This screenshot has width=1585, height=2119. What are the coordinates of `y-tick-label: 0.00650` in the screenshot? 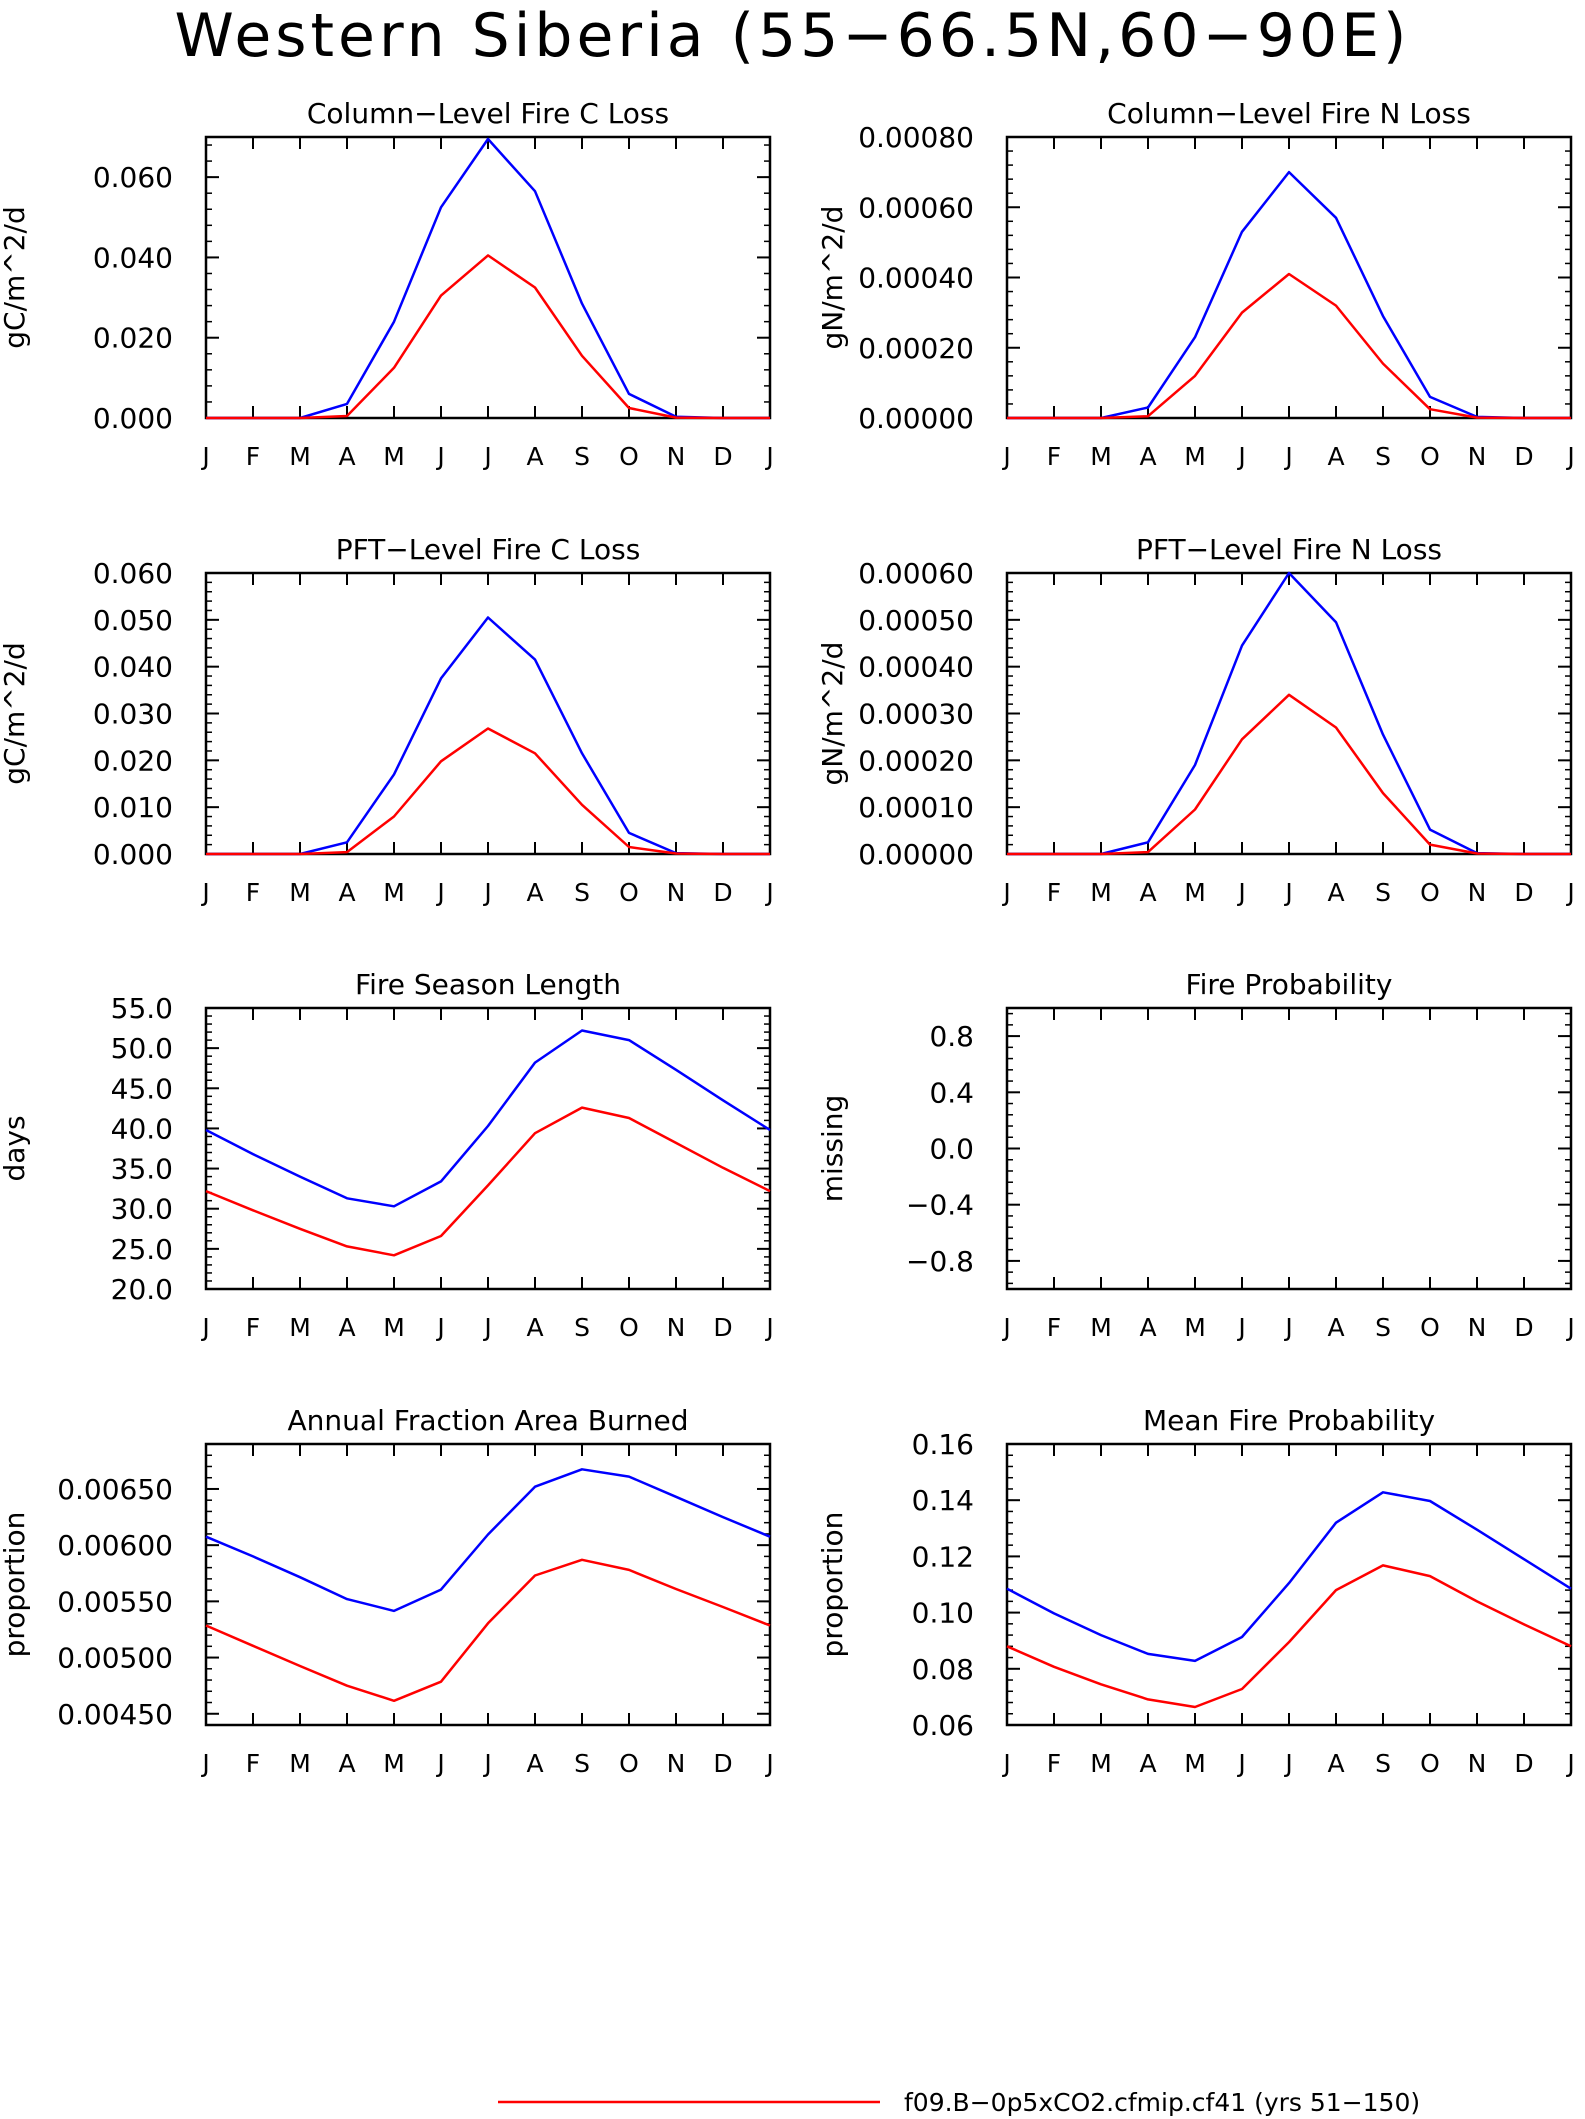 It's located at (115, 1489).